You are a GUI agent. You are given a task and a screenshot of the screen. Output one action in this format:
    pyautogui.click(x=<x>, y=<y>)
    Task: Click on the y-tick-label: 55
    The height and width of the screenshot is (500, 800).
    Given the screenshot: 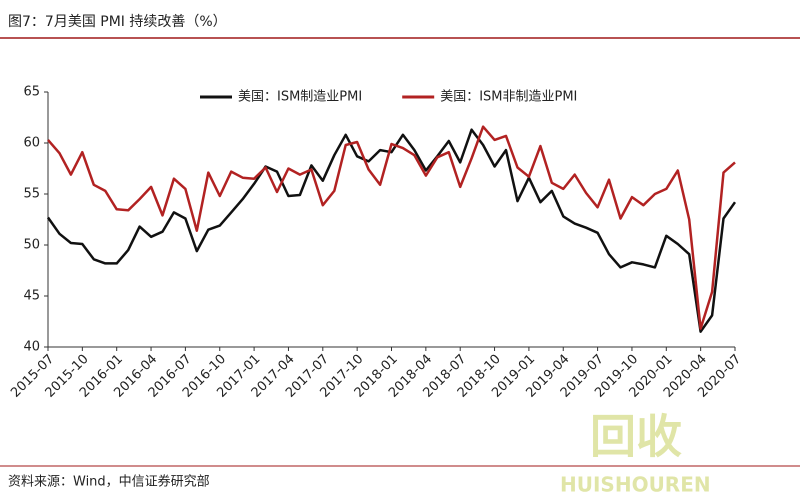 What is the action you would take?
    pyautogui.click(x=31, y=194)
    